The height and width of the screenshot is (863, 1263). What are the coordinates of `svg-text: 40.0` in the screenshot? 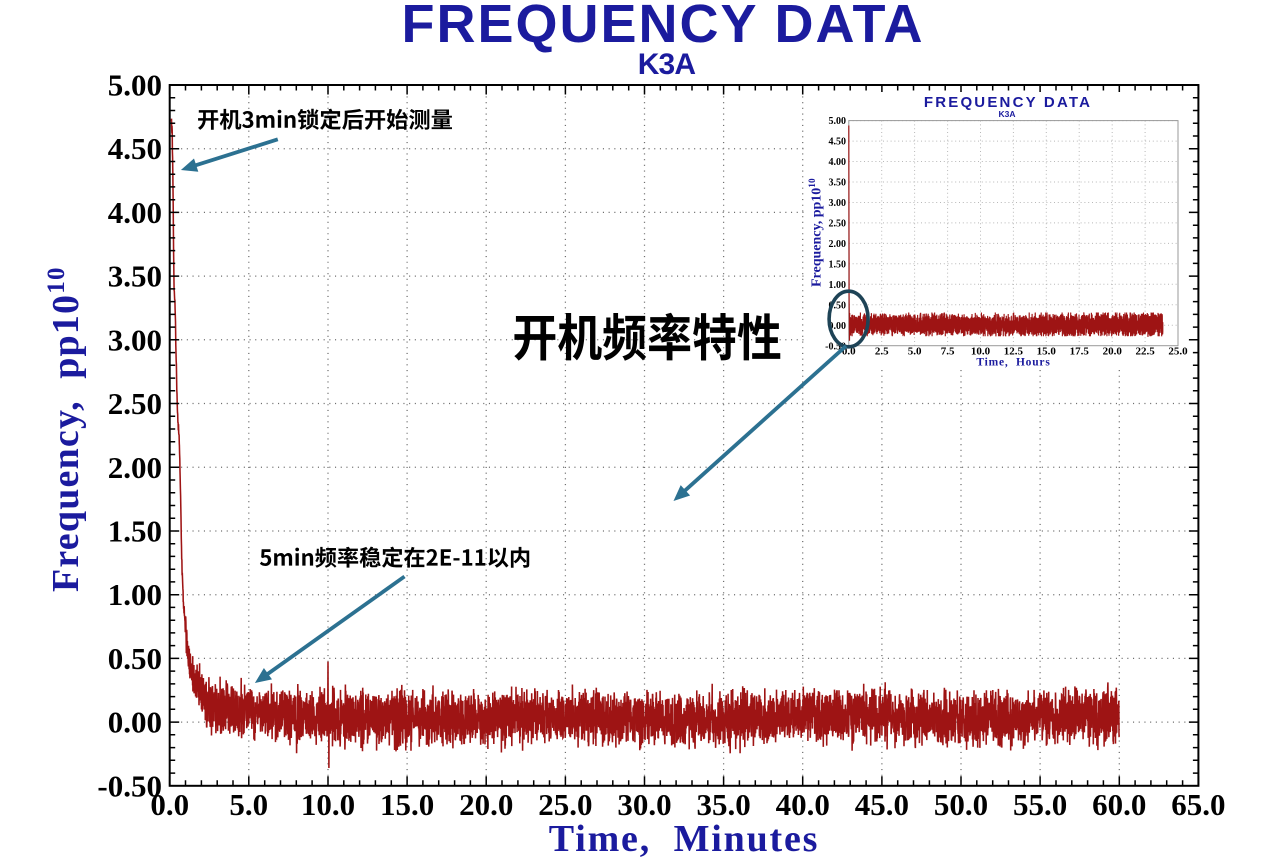 It's located at (803, 804).